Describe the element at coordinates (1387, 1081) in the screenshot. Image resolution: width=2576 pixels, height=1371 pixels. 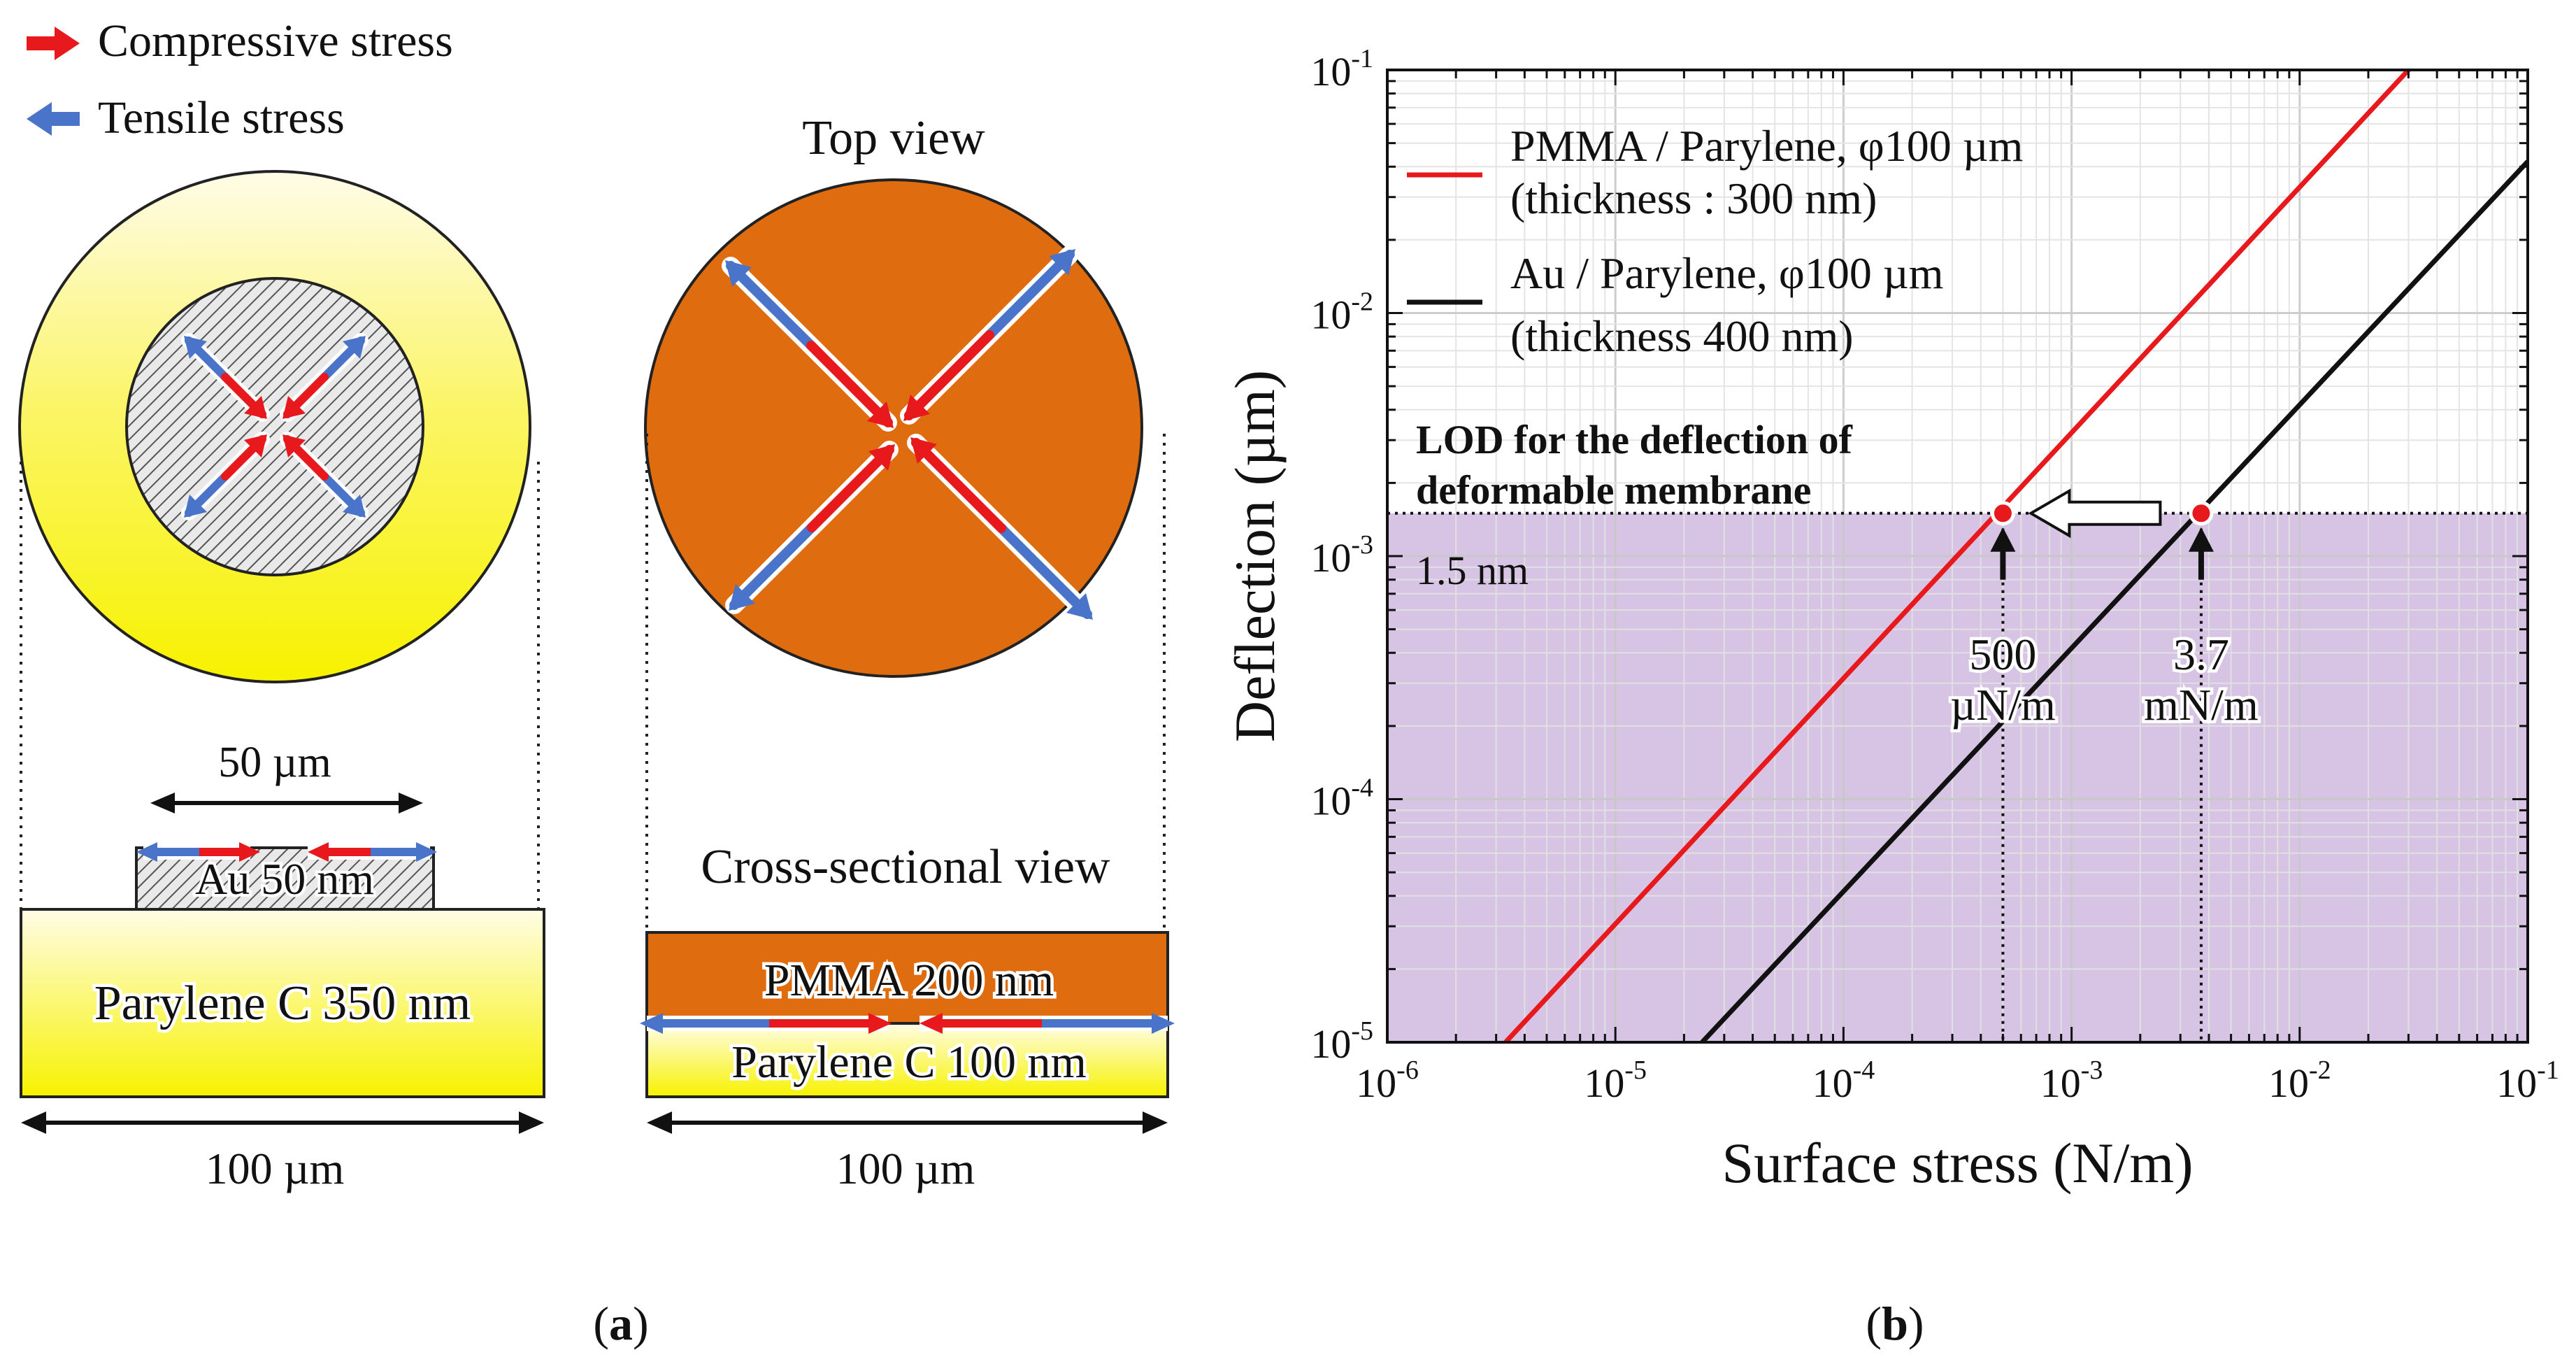
I see `x-tick-label: 10⁻⁶` at that location.